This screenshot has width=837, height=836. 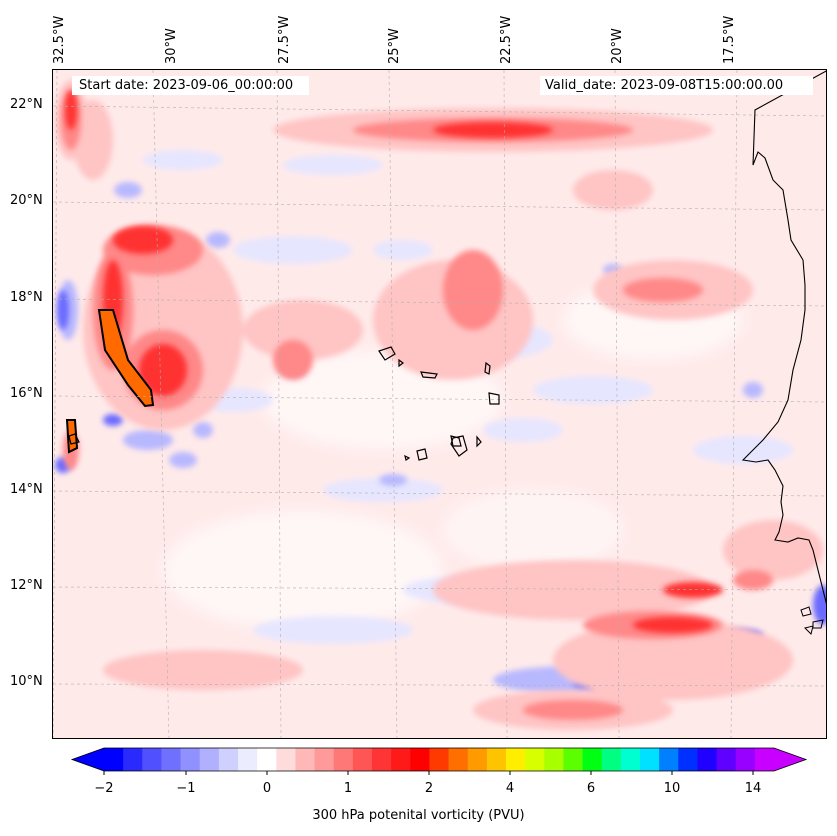 I want to click on colorbar-extend-high, so click(x=790, y=759).